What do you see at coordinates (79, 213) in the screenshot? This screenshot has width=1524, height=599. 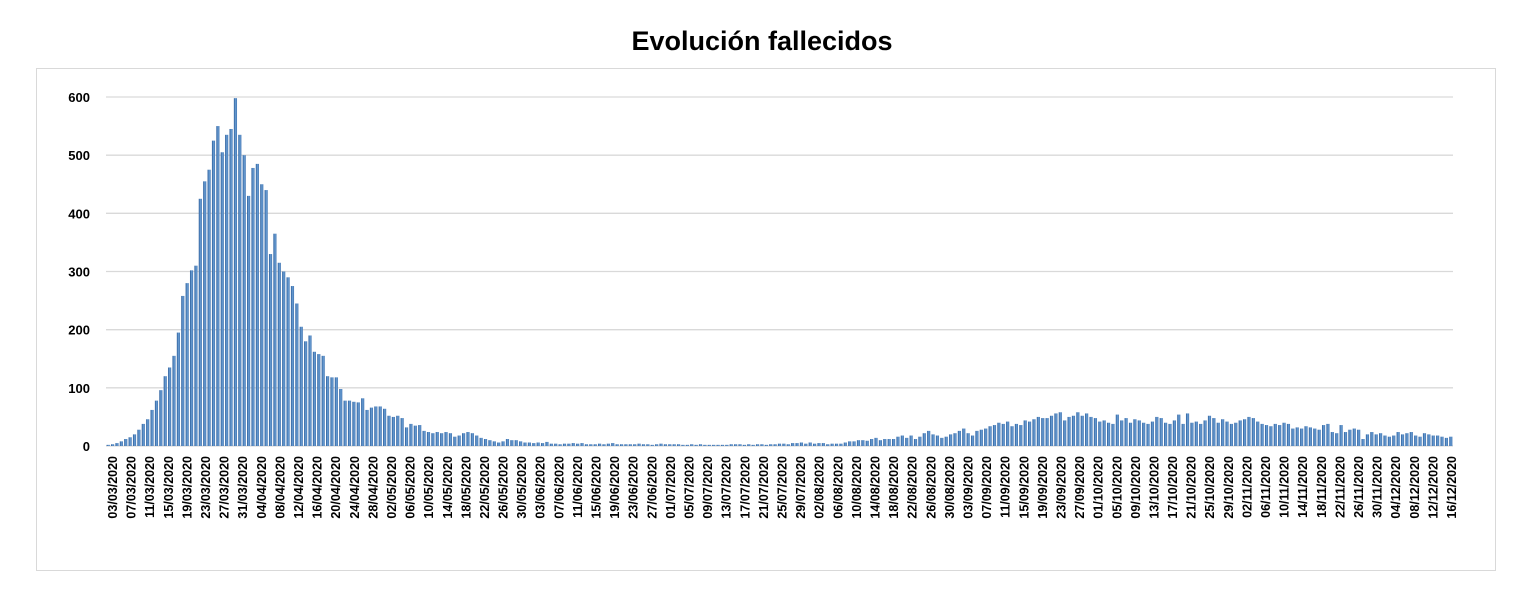 I see `y-tick-label: 400` at bounding box center [79, 213].